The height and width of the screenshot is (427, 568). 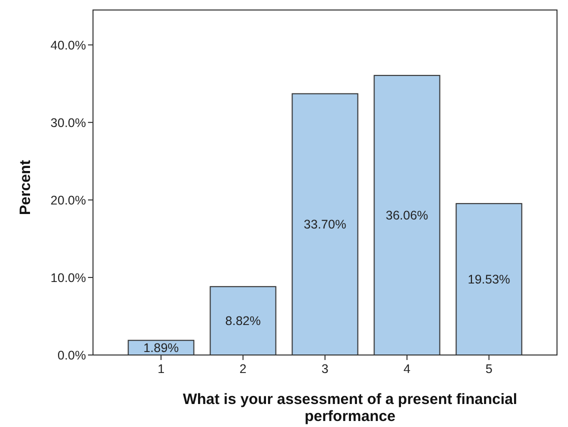 I want to click on data-label: 33.70%, so click(x=325, y=225).